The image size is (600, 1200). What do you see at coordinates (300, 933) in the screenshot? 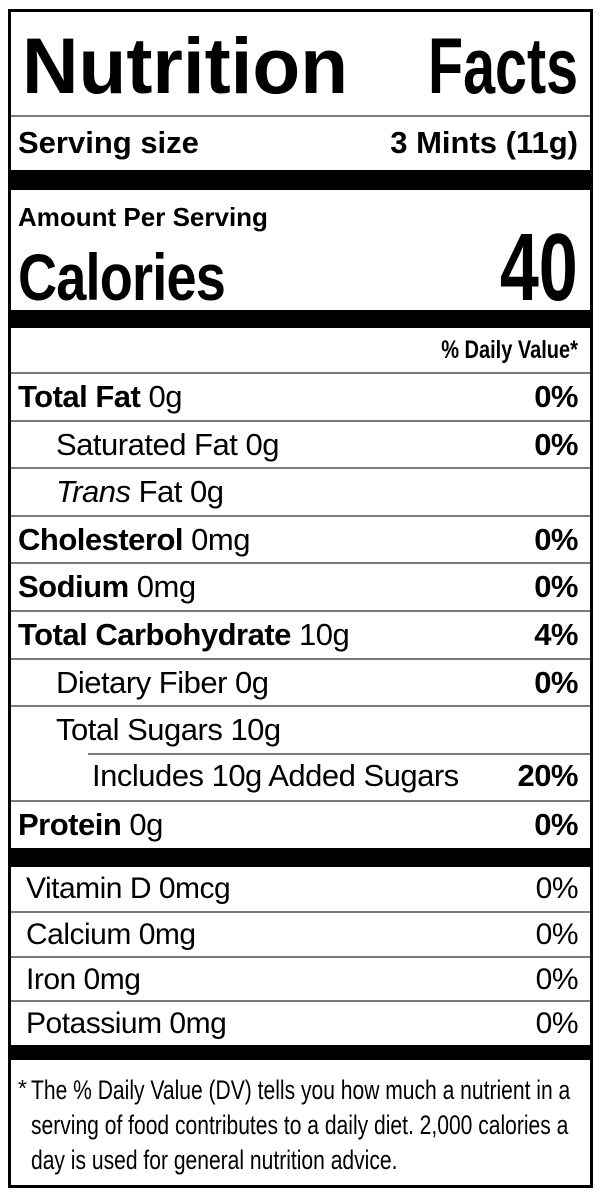
I see `vitamin-row-calcium: Calcium 0mg 0%` at bounding box center [300, 933].